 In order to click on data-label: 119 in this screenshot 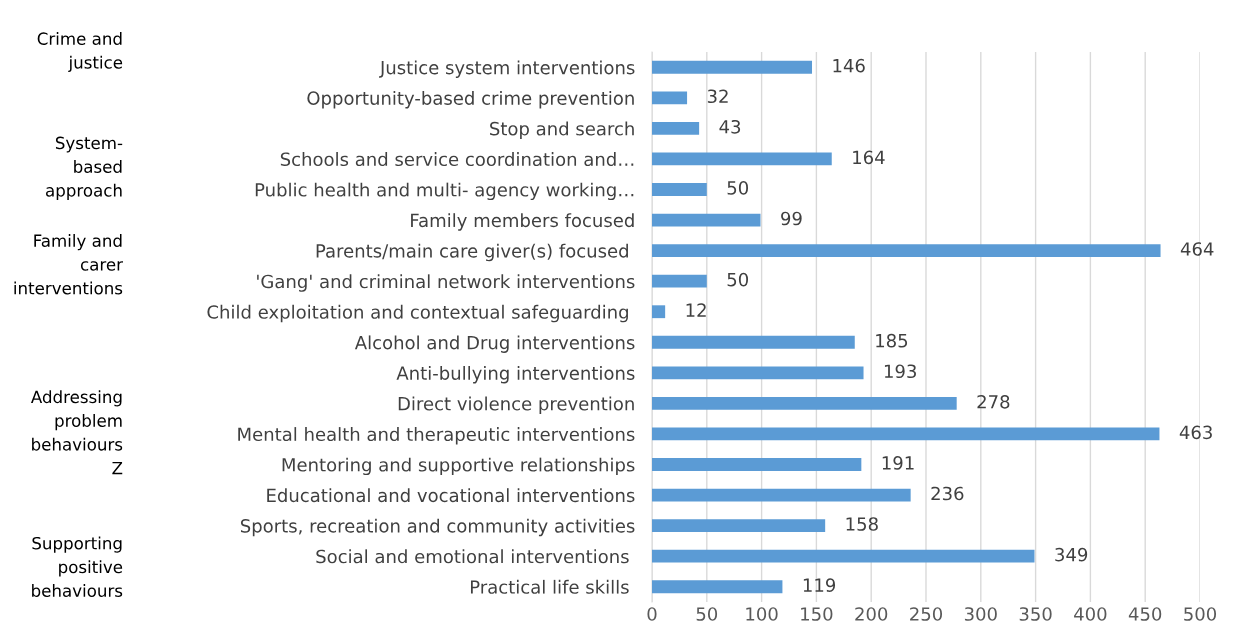, I will do `click(819, 585)`.